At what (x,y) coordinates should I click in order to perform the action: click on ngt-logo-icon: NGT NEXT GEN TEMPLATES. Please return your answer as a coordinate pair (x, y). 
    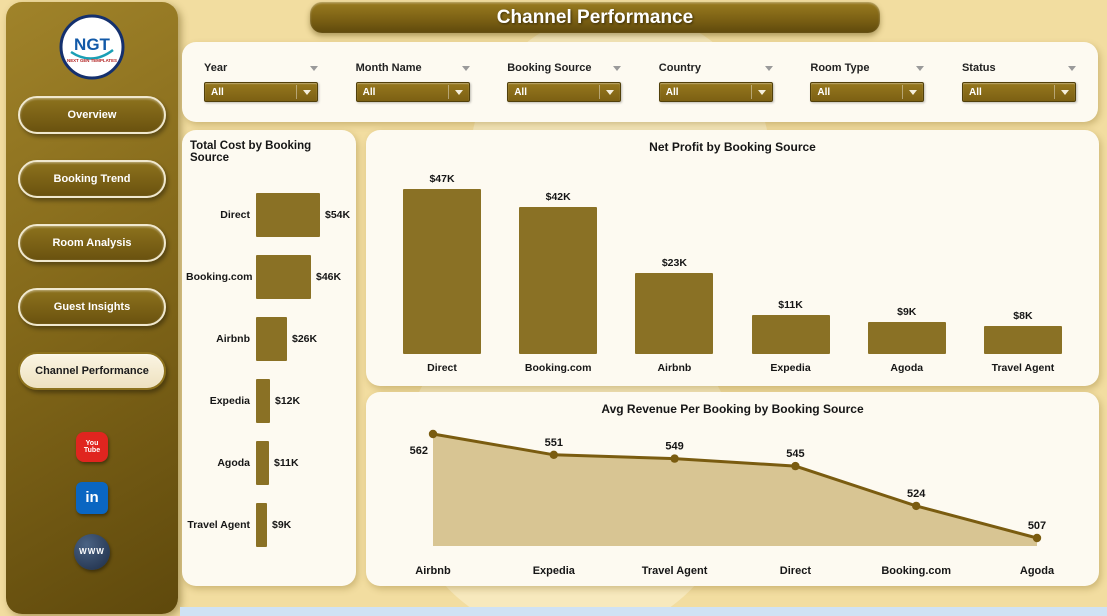
    Looking at the image, I should click on (92, 47).